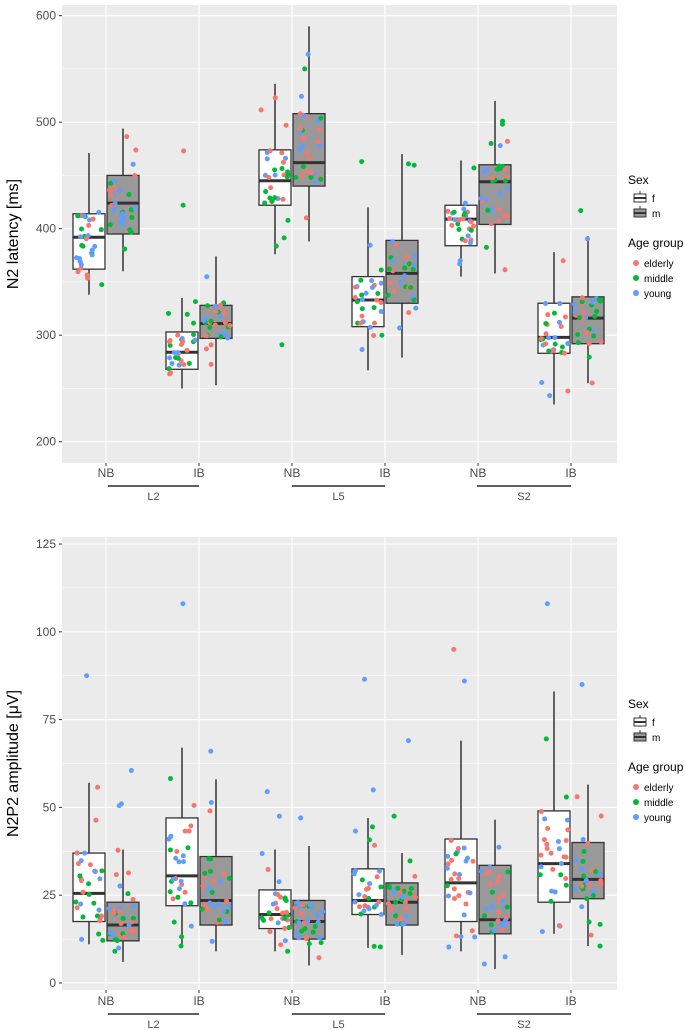  Describe the element at coordinates (656, 738) in the screenshot. I see `legend-sex-label: m` at that location.